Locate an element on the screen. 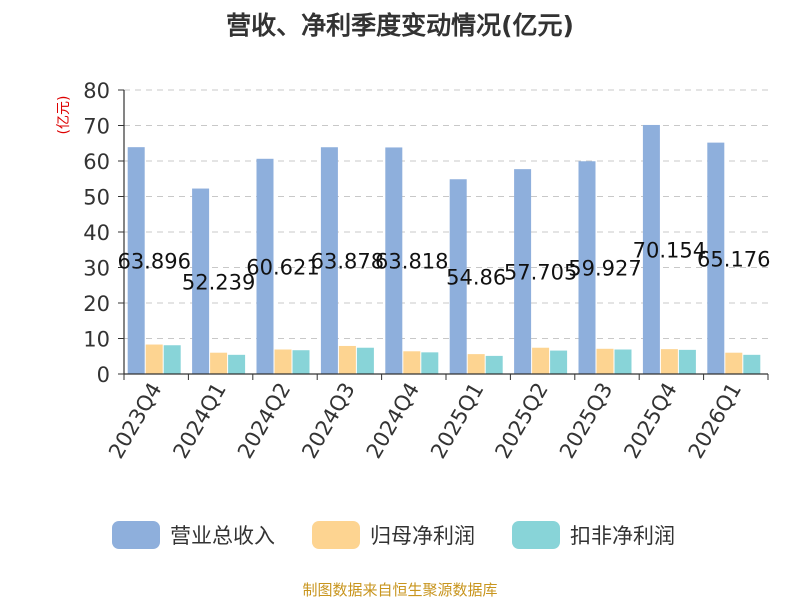  chart-title: 营收、净利季度变动情况(亿元) is located at coordinates (400, 25).